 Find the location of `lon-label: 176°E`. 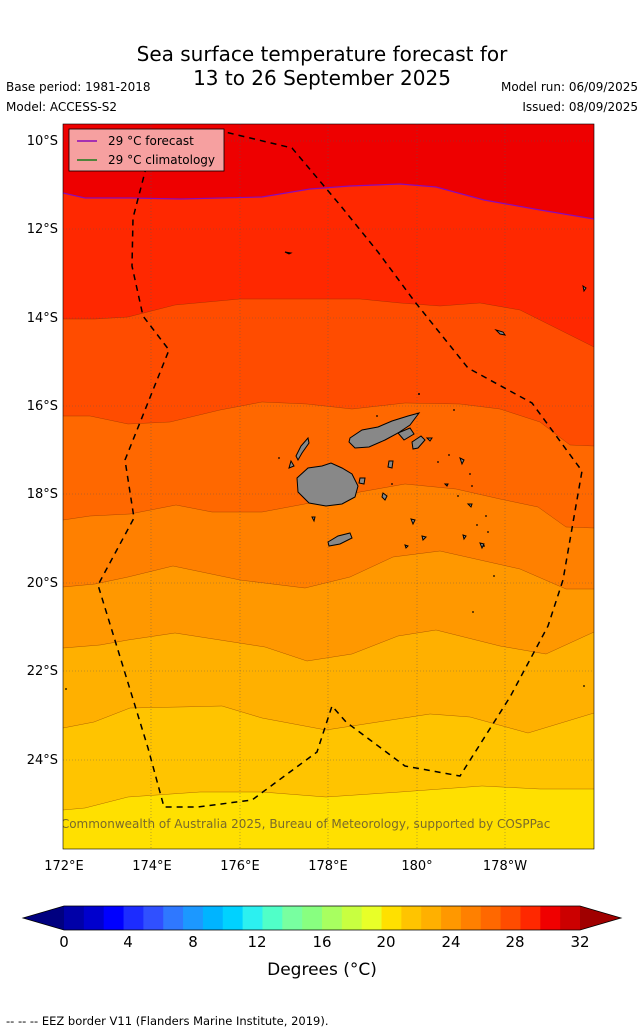

lon-label: 176°E is located at coordinates (240, 866).